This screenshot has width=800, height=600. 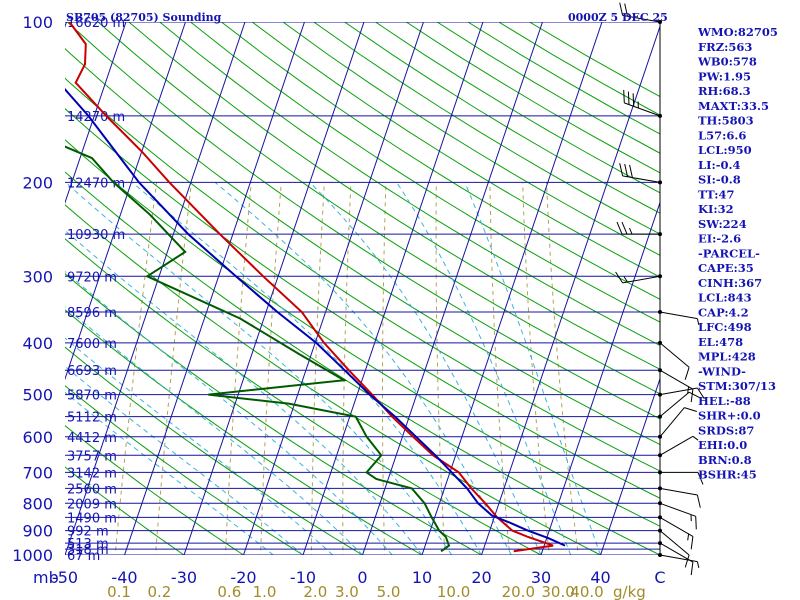 What do you see at coordinates (716, 209) in the screenshot?
I see `index-label: KI:32` at bounding box center [716, 209].